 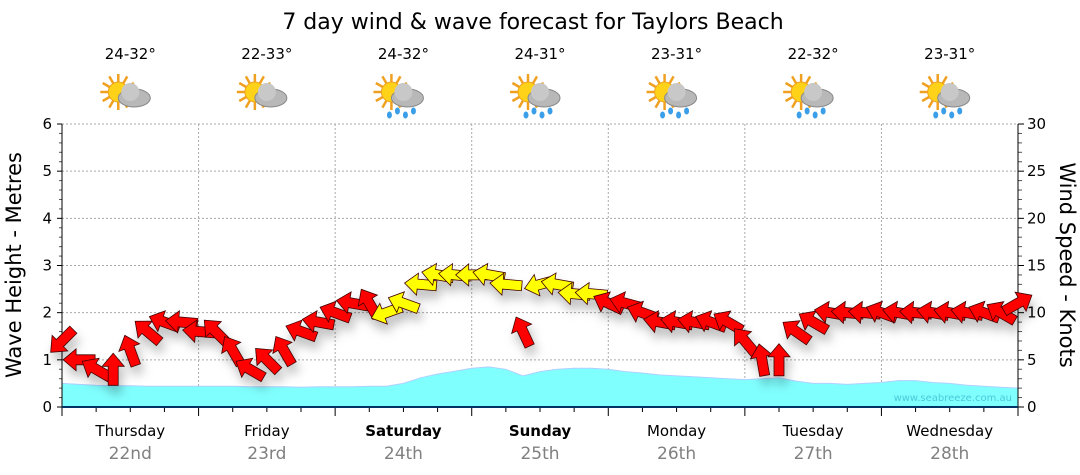 What do you see at coordinates (129, 431) in the screenshot?
I see `day-label: Thursday` at bounding box center [129, 431].